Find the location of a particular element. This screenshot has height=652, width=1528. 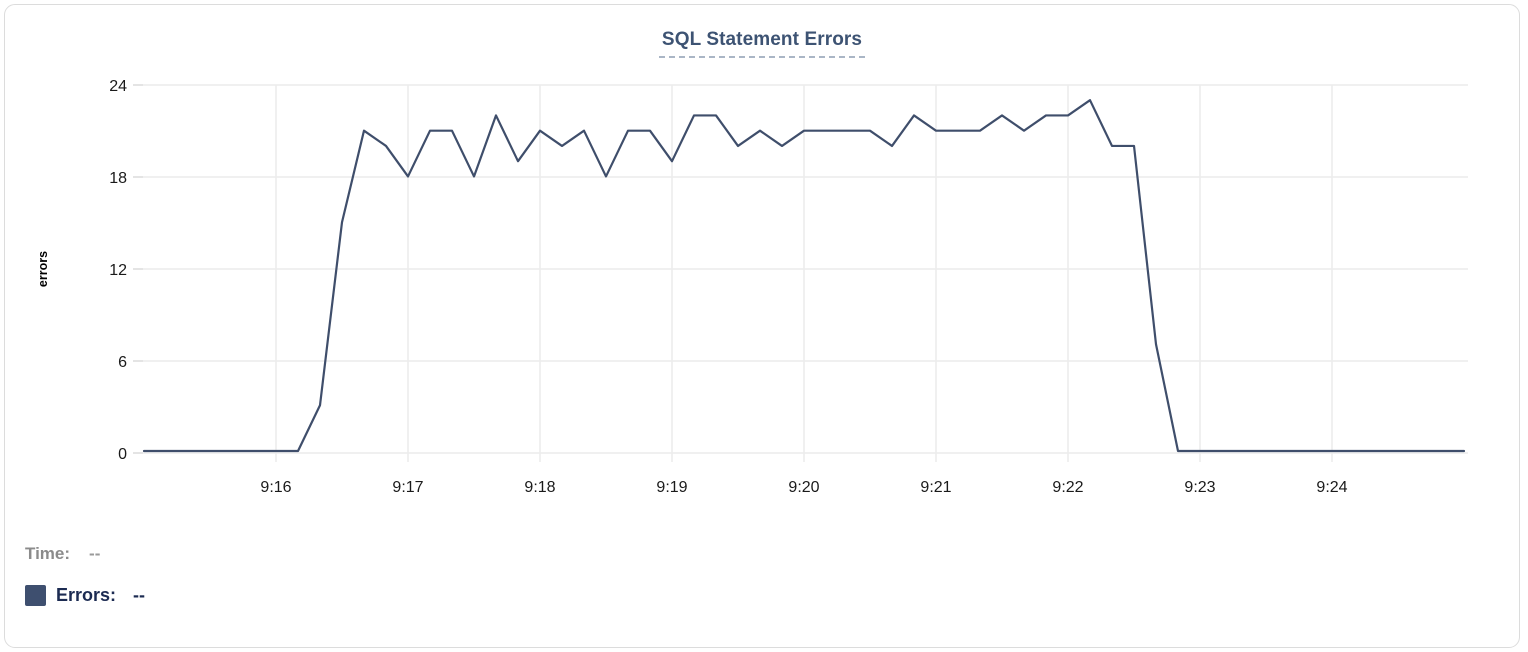

errors-readout-label: Errors: is located at coordinates (86, 595).